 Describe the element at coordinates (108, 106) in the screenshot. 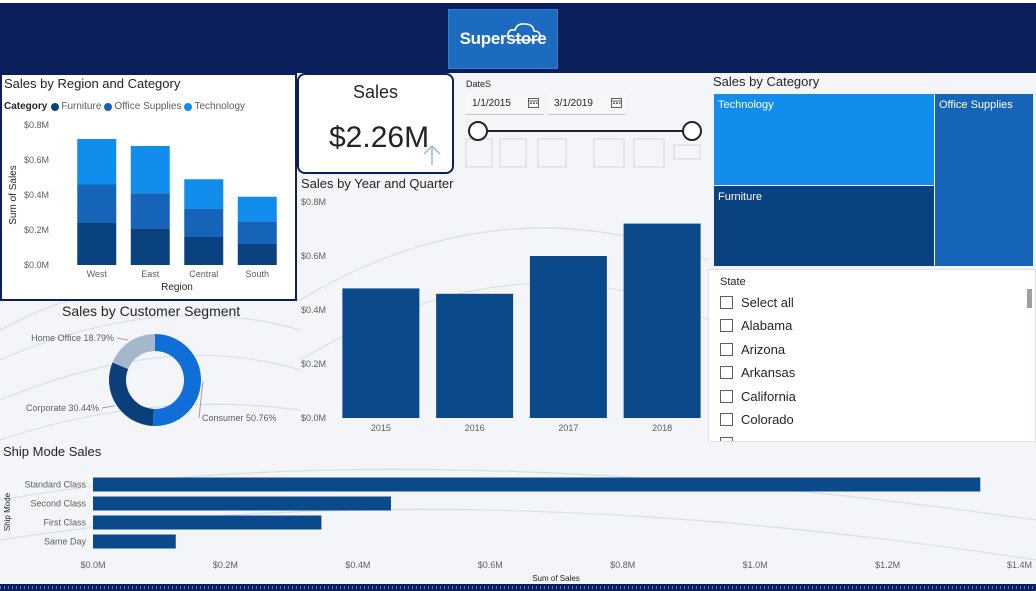

I see `legend-dot-office-supplies` at that location.